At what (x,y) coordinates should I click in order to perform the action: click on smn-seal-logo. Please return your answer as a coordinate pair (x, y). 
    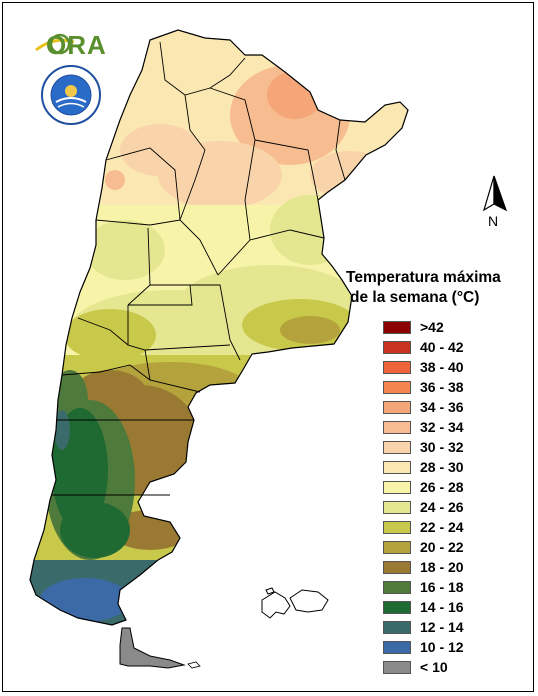
    Looking at the image, I should click on (71, 95).